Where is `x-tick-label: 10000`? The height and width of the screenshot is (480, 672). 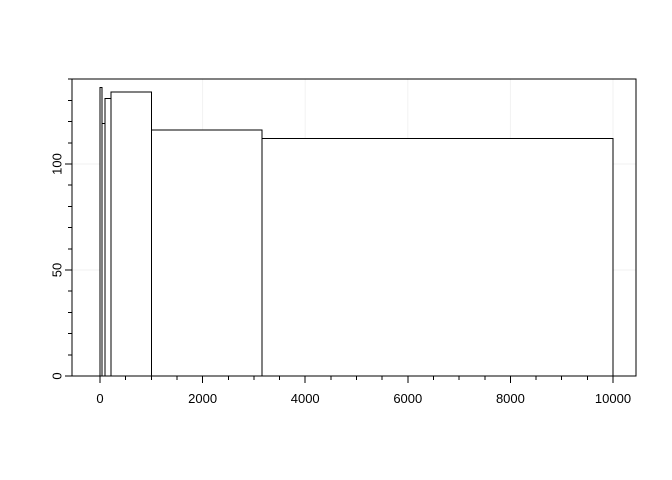
x-tick-label: 10000 is located at coordinates (613, 398).